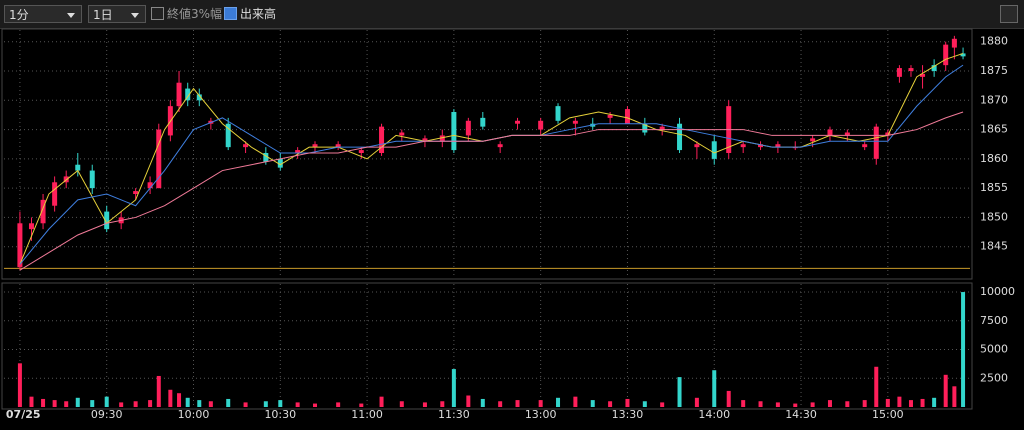  Describe the element at coordinates (195, 14) in the screenshot. I see `option-label: 終値3%幅` at that location.